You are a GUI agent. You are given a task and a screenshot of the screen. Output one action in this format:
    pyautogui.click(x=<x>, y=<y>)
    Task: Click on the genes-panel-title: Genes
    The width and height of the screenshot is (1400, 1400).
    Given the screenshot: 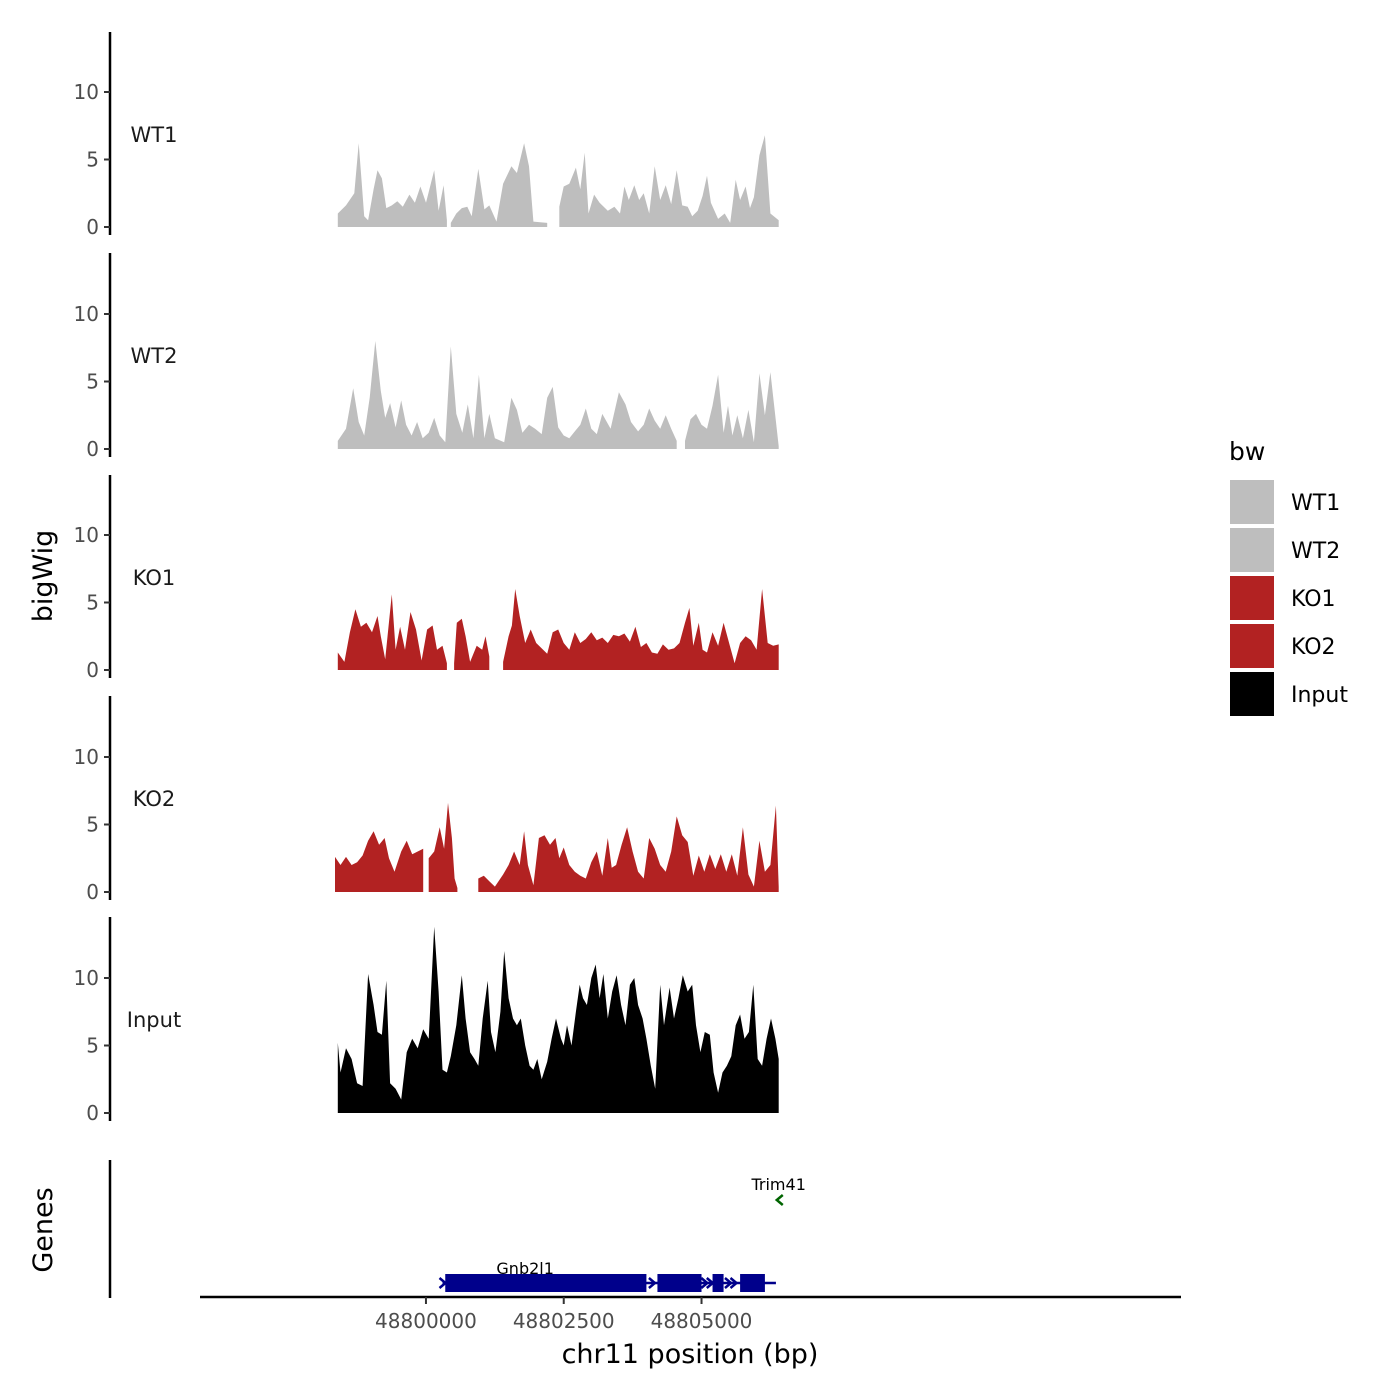 What is the action you would take?
    pyautogui.click(x=43, y=1229)
    